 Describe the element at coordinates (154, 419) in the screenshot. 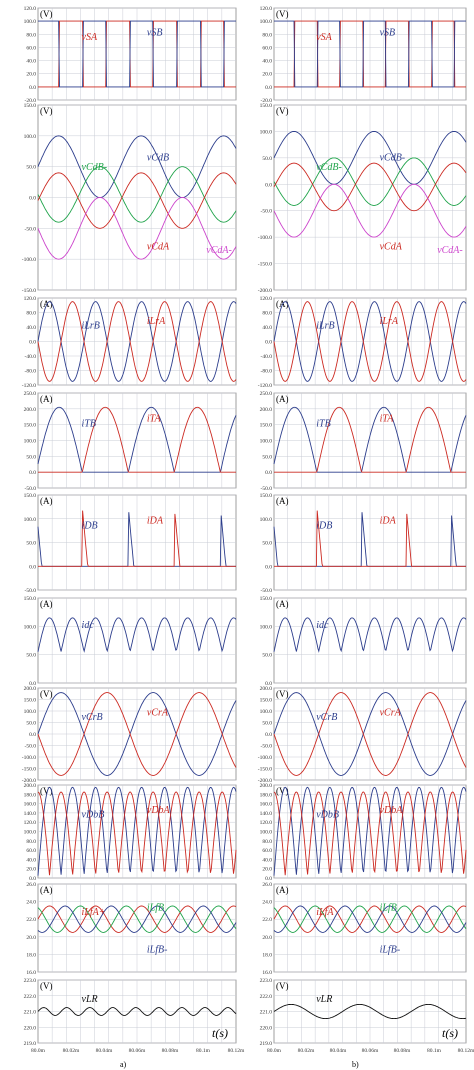

I see `series-label: iTA` at that location.